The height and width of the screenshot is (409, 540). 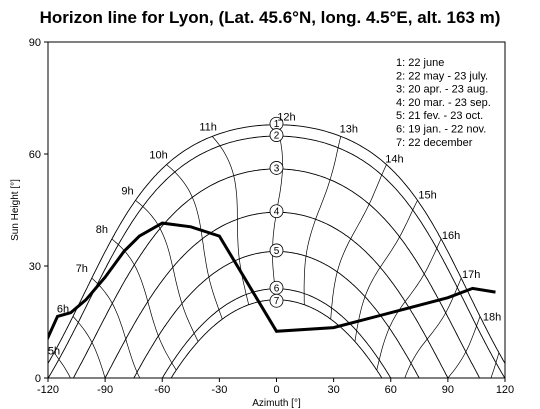 I want to click on x-tick-label: 90, so click(x=448, y=390).